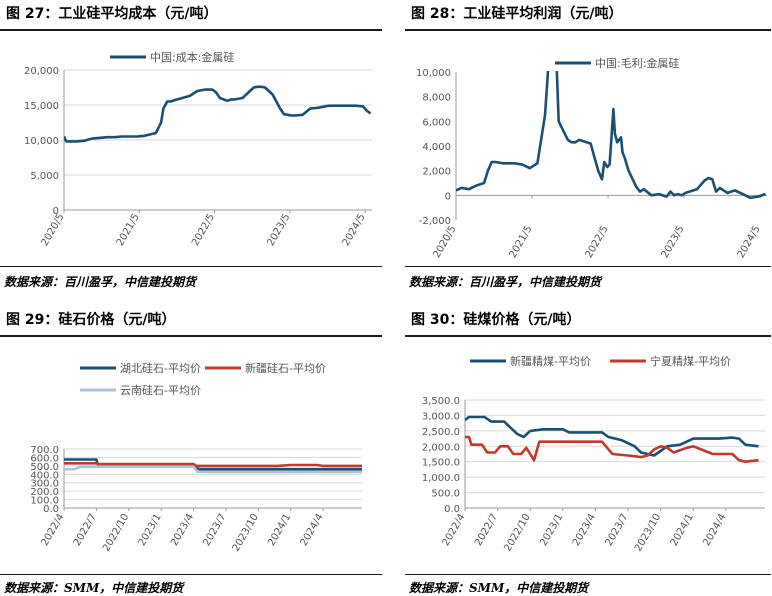 The image size is (772, 596). Describe the element at coordinates (441, 416) in the screenshot. I see `y-tick-label: 3,000.0` at that location.